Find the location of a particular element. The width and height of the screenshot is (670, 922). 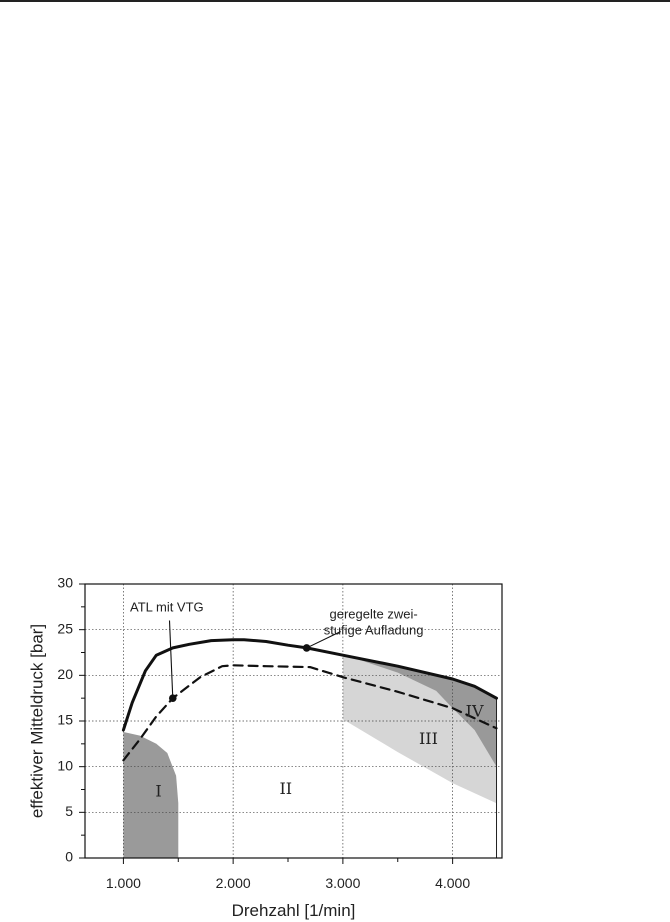

page-top-rule is located at coordinates (335, 1).